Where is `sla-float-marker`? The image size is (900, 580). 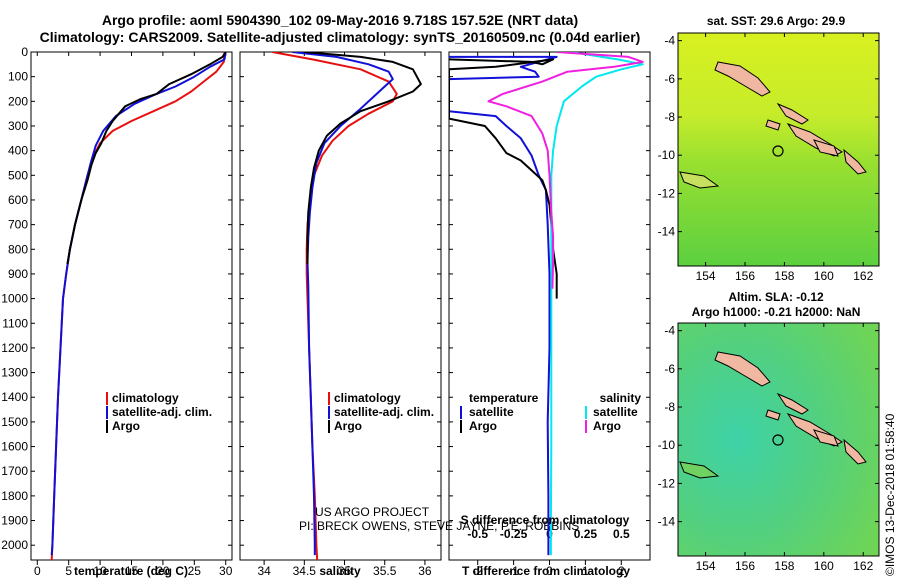 sla-float-marker is located at coordinates (778, 440).